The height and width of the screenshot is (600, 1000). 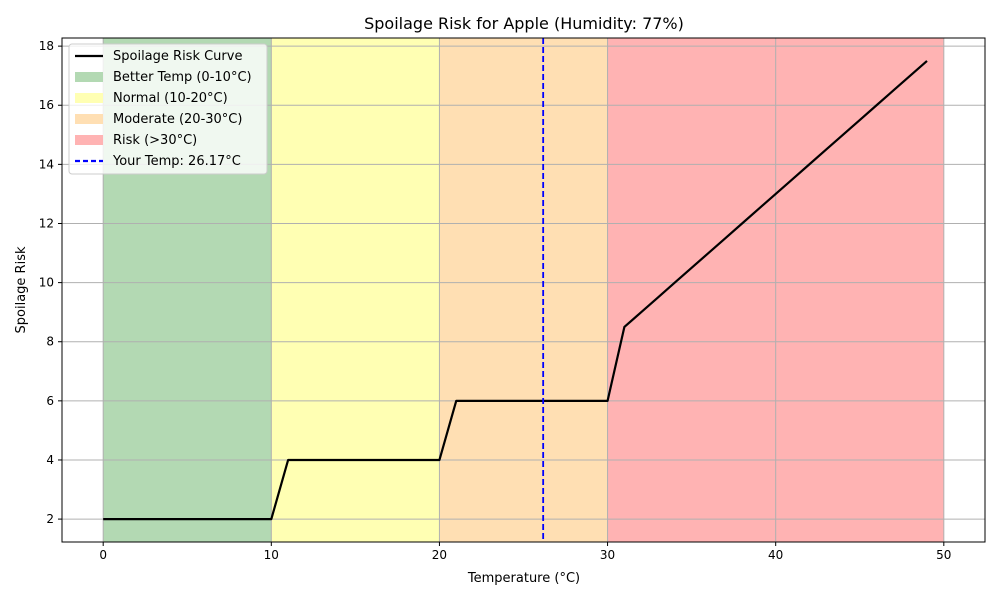 What do you see at coordinates (103, 555) in the screenshot?
I see `x-tick-label: 0` at bounding box center [103, 555].